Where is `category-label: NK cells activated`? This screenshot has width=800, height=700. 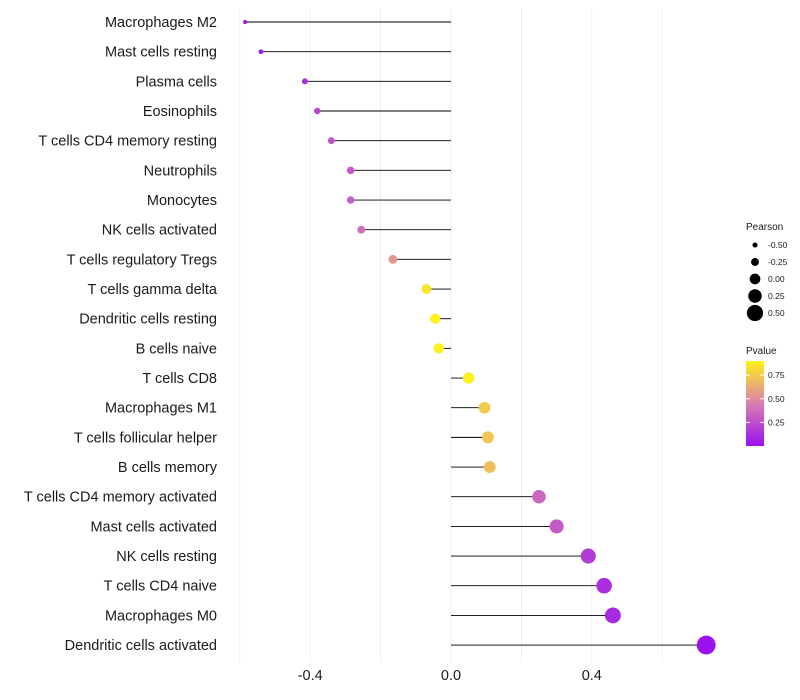 category-label: NK cells activated is located at coordinates (159, 231).